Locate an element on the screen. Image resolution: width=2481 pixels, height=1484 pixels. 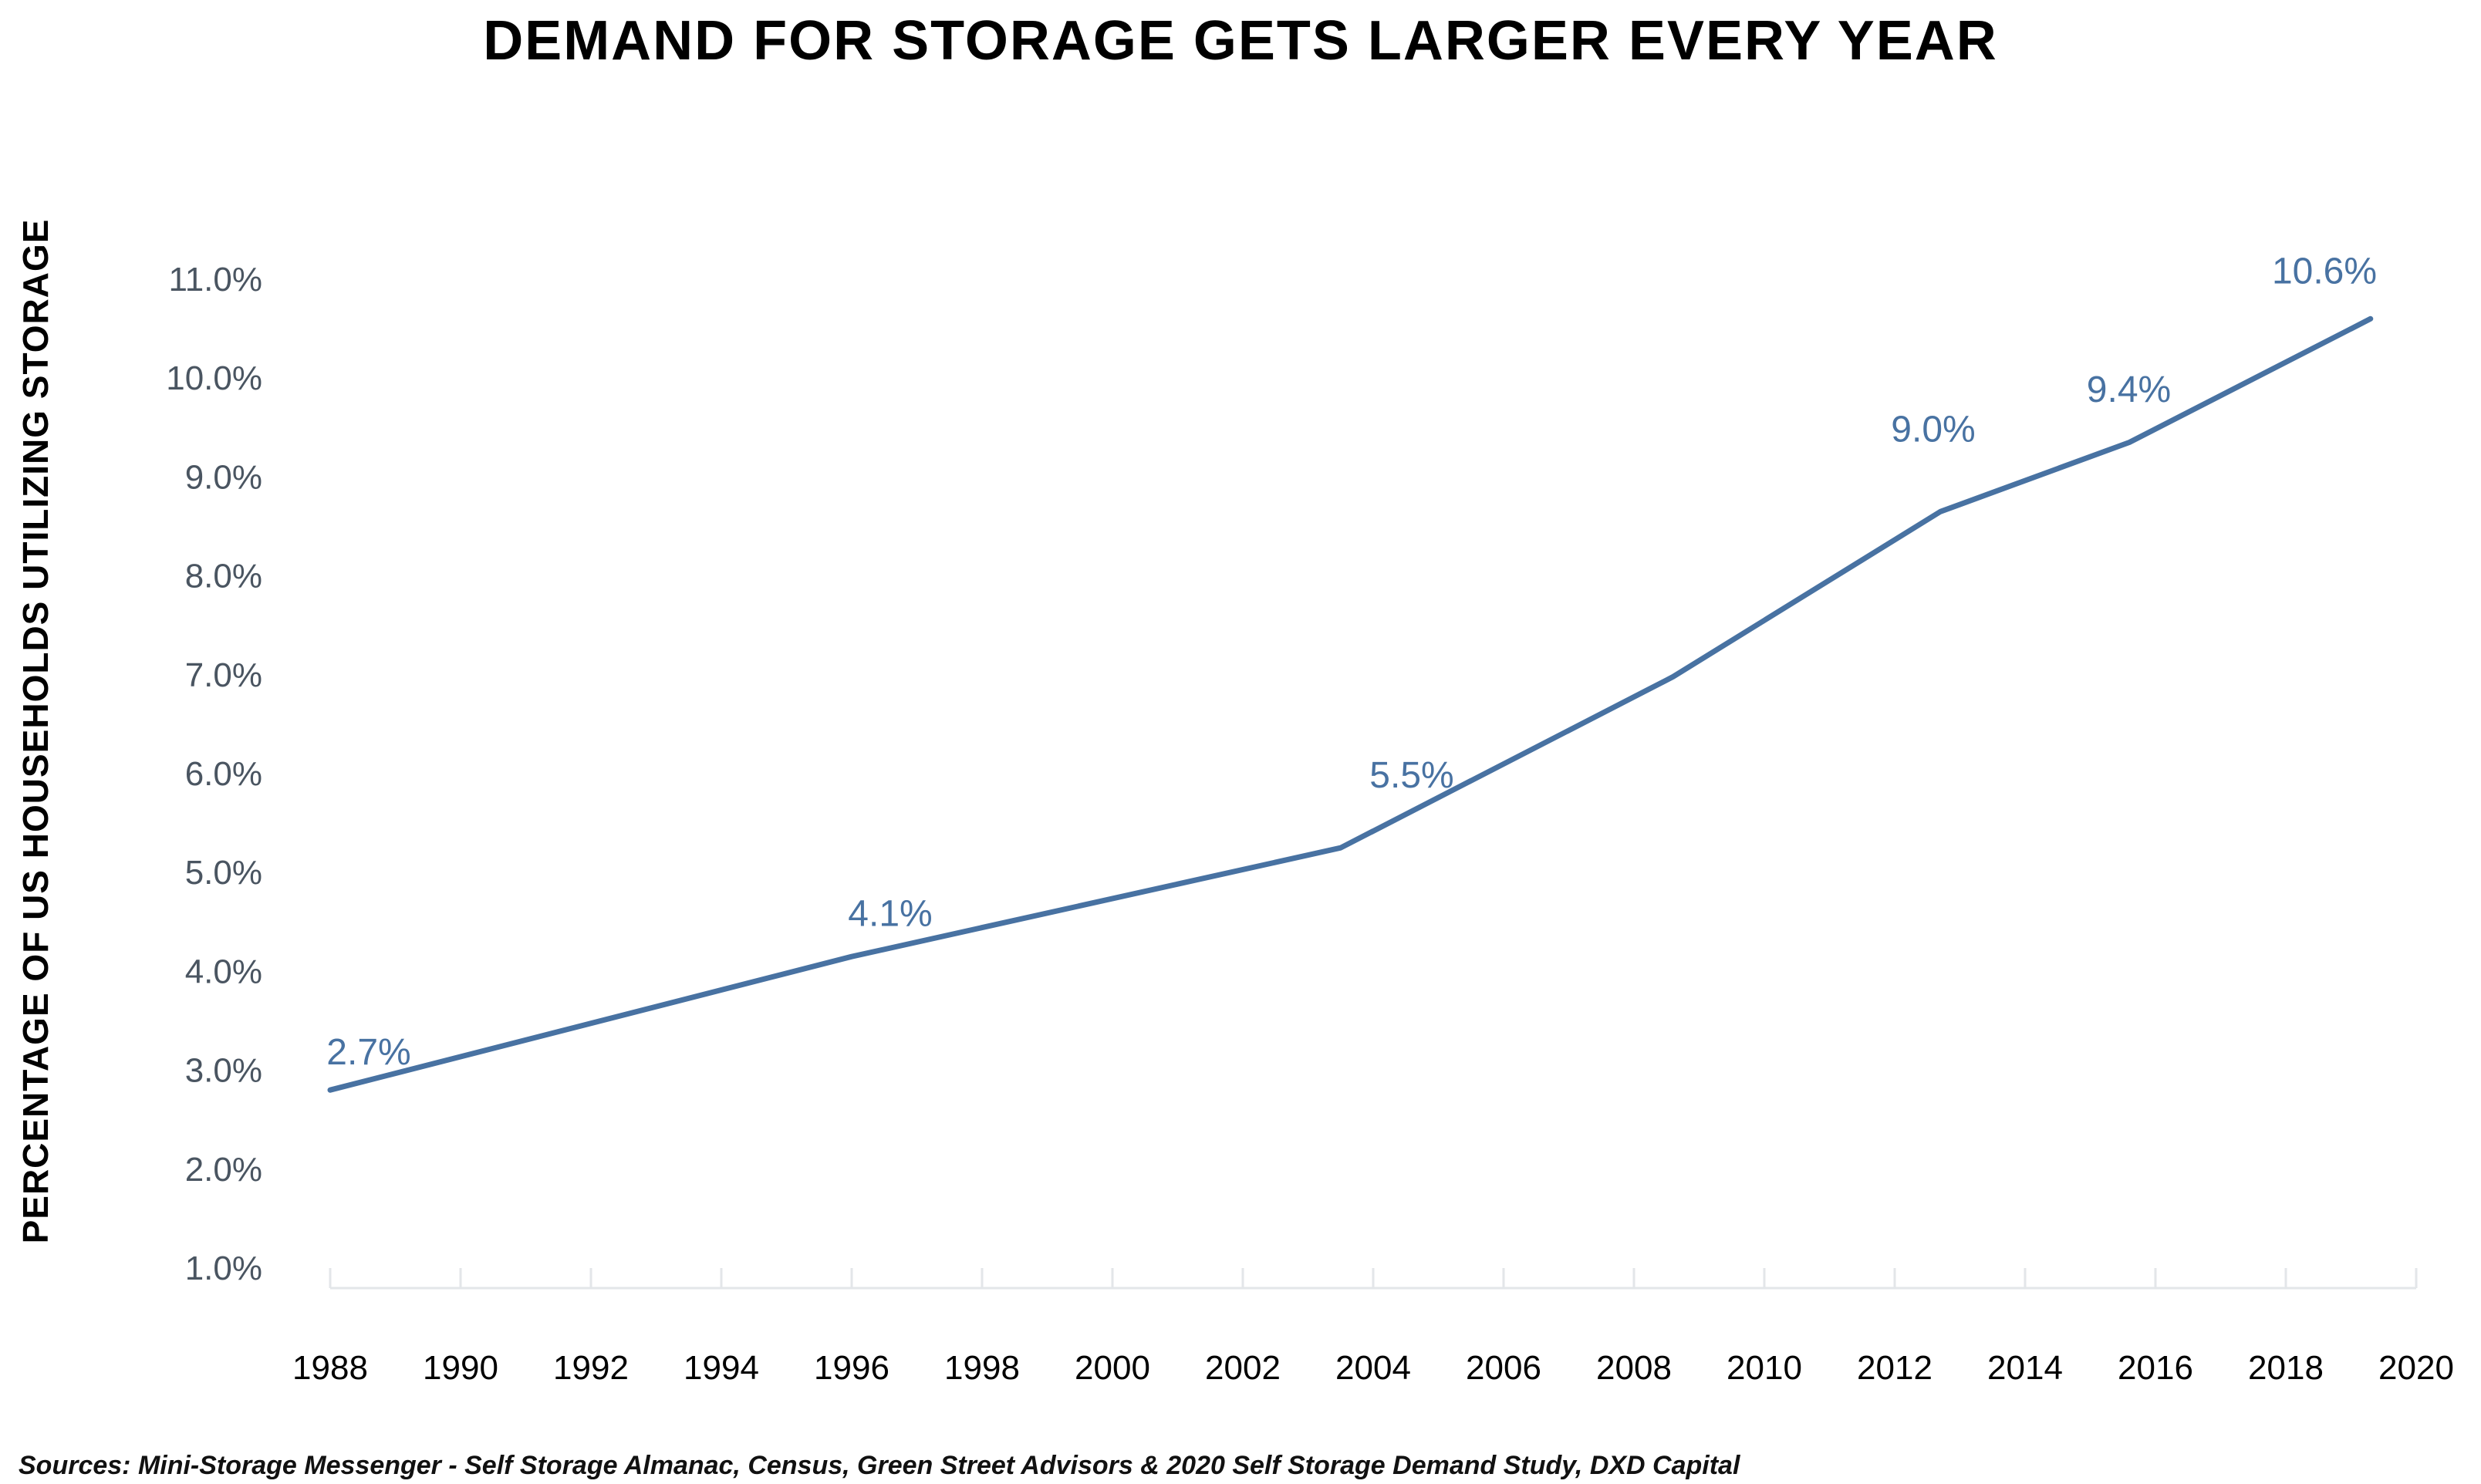
y-tick-label: 5.0% is located at coordinates (223, 873).